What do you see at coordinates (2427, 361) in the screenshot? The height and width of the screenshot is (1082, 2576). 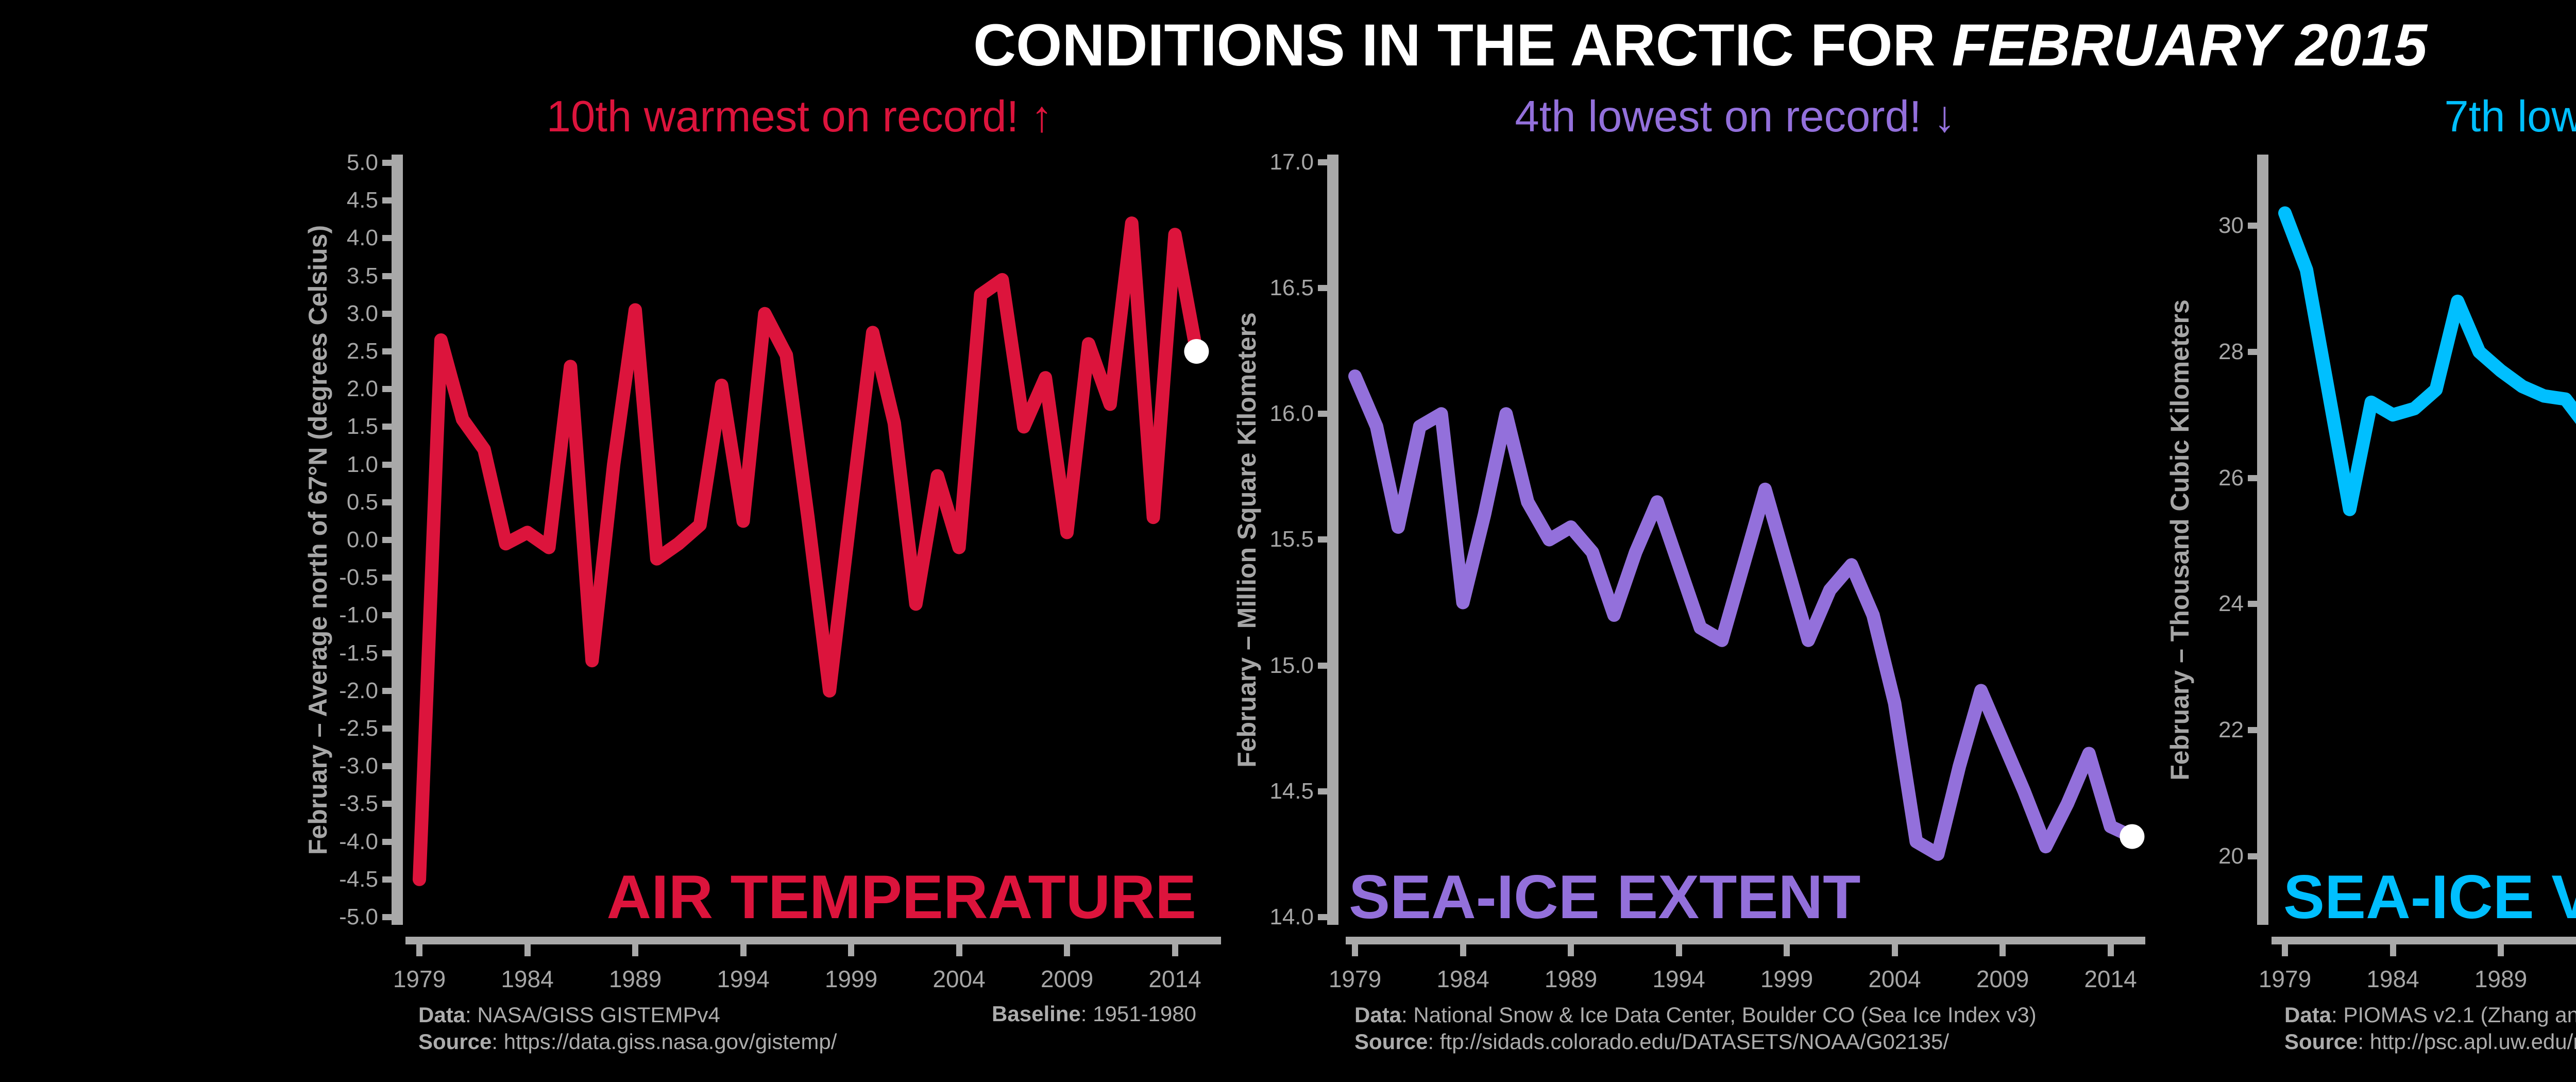 I see `sea-ice-volume-line` at bounding box center [2427, 361].